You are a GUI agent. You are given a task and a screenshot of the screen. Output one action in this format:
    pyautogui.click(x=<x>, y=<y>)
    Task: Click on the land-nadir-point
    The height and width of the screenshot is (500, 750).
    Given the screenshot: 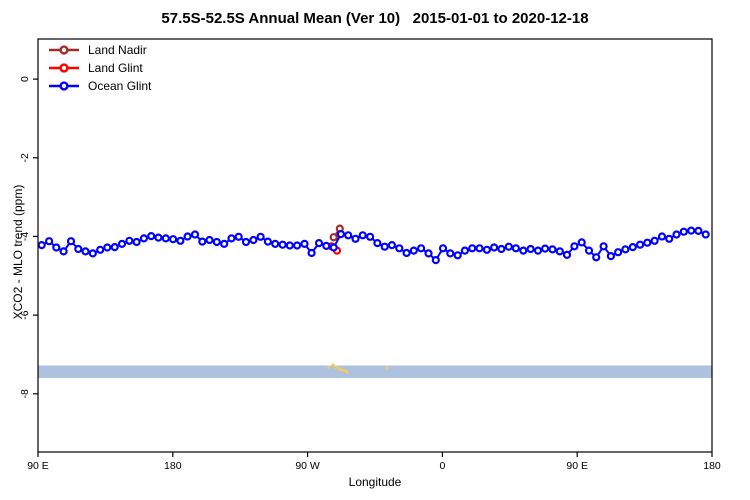 What is the action you would take?
    pyautogui.click(x=333, y=237)
    